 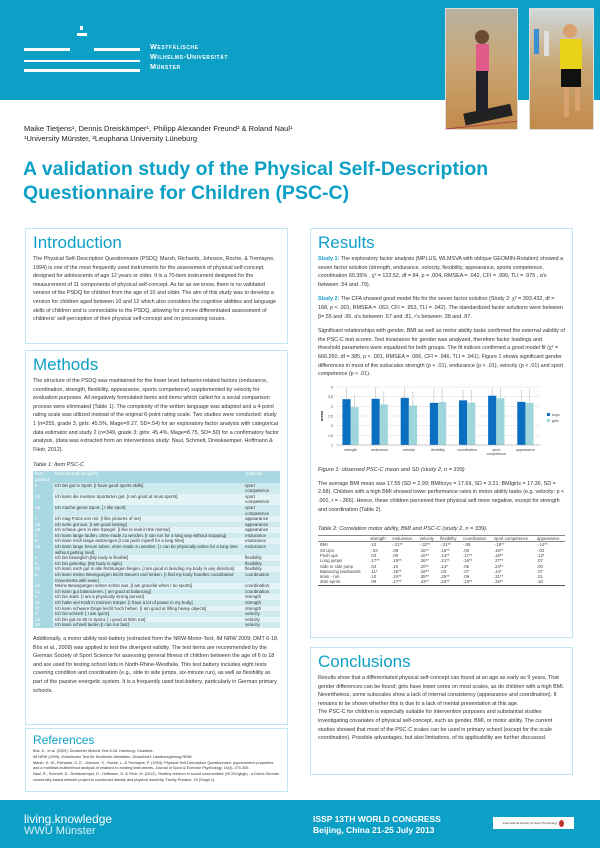 What do you see at coordinates (441, 550) in the screenshot?
I see `table2-row: Sit Ups -.03 .09 .16** .16** .03 .16** -.02` at bounding box center [441, 550].